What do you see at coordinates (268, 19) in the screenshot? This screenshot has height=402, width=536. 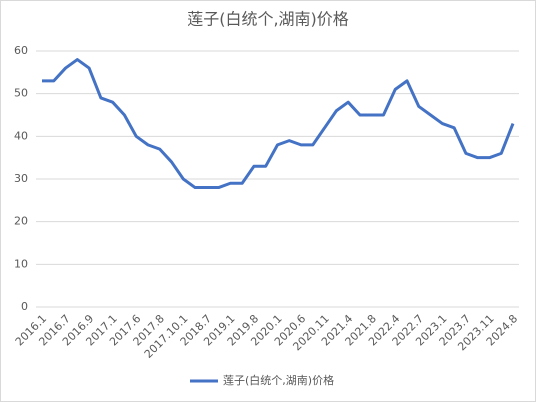 I see `chart-title: 莲子(白统个,湖南)价格` at bounding box center [268, 19].